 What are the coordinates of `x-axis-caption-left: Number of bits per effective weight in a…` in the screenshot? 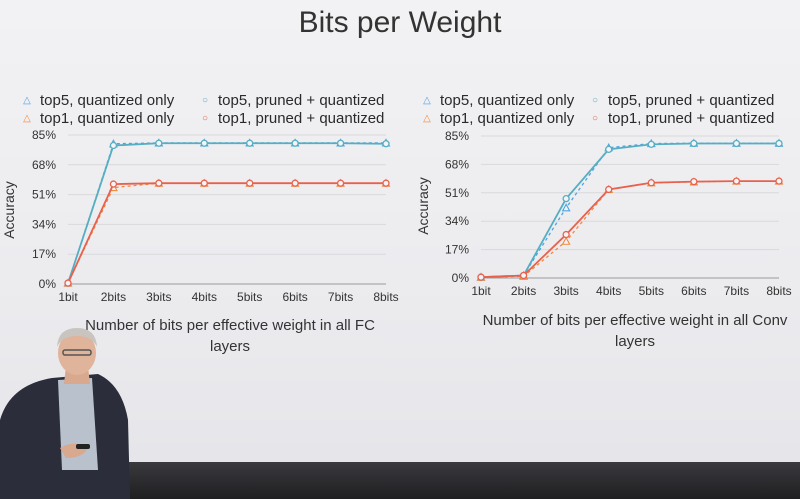 It's located at (230, 336).